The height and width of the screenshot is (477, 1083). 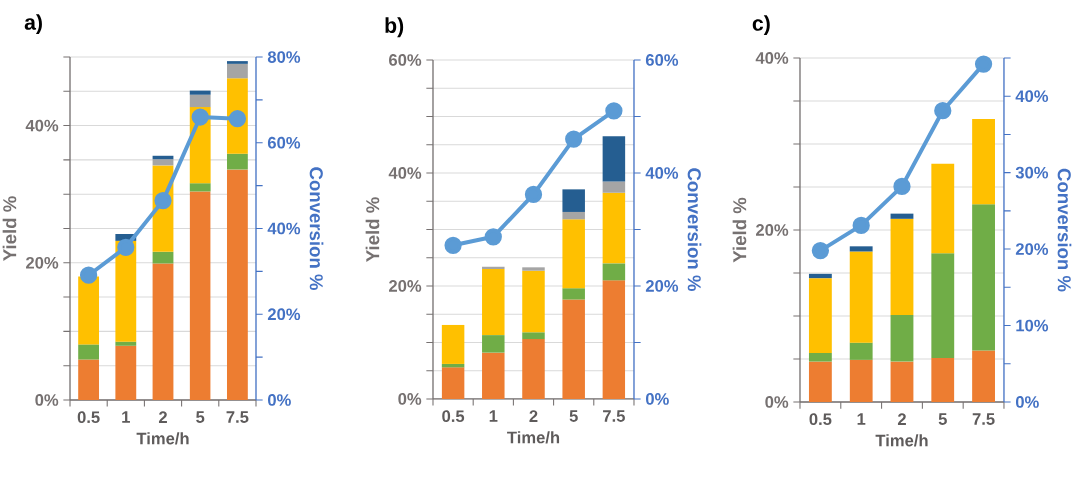 What do you see at coordinates (394, 27) in the screenshot?
I see `chart-title: b)` at bounding box center [394, 27].